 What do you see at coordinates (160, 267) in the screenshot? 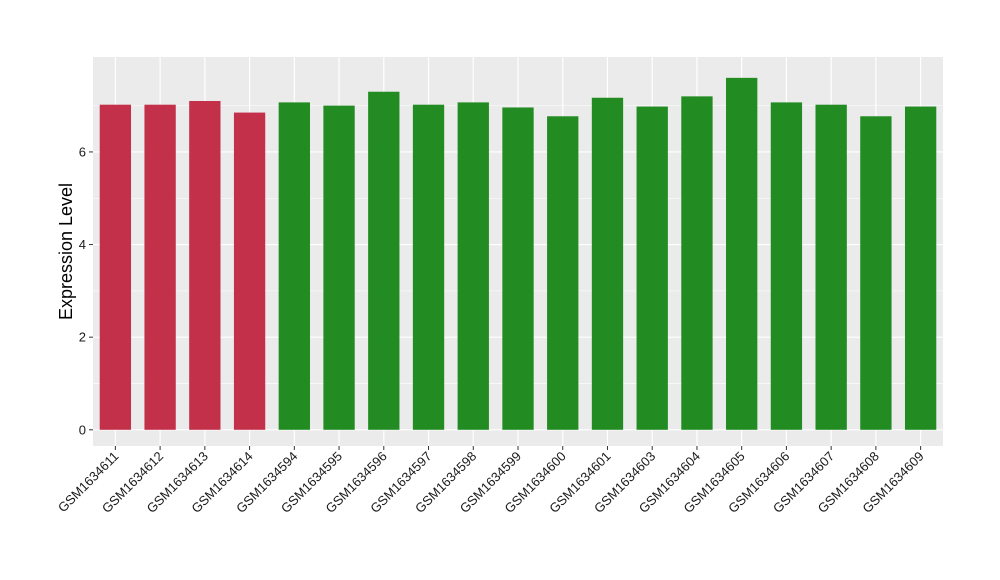
I see `bar-gsm1634612` at bounding box center [160, 267].